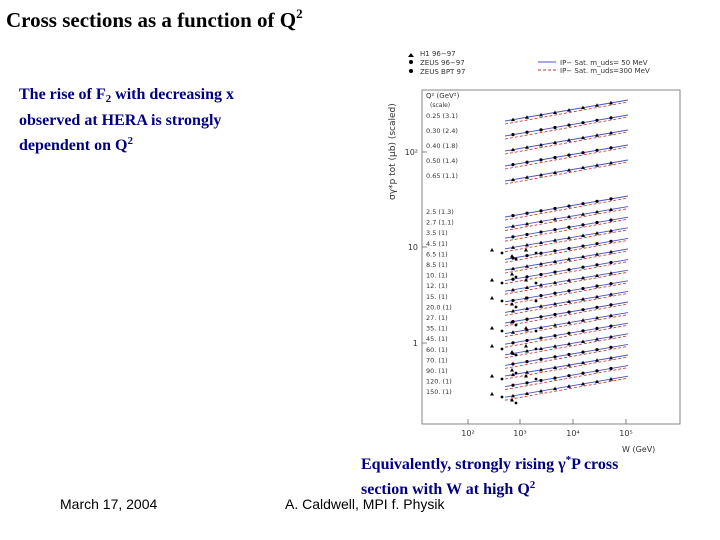  I want to click on x-tick-label: 10⁴, so click(572, 433).